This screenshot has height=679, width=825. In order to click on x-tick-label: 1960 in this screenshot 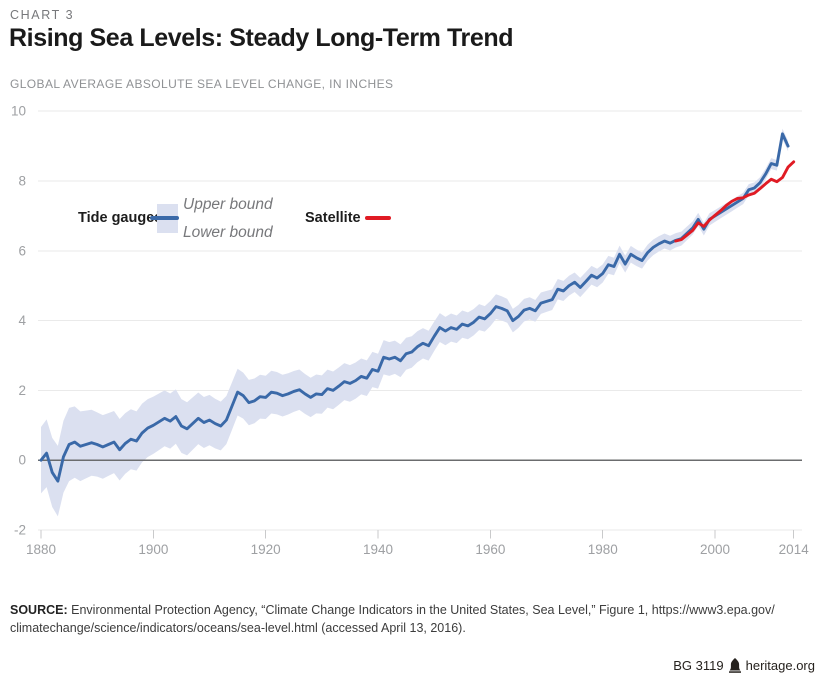, I will do `click(490, 549)`.